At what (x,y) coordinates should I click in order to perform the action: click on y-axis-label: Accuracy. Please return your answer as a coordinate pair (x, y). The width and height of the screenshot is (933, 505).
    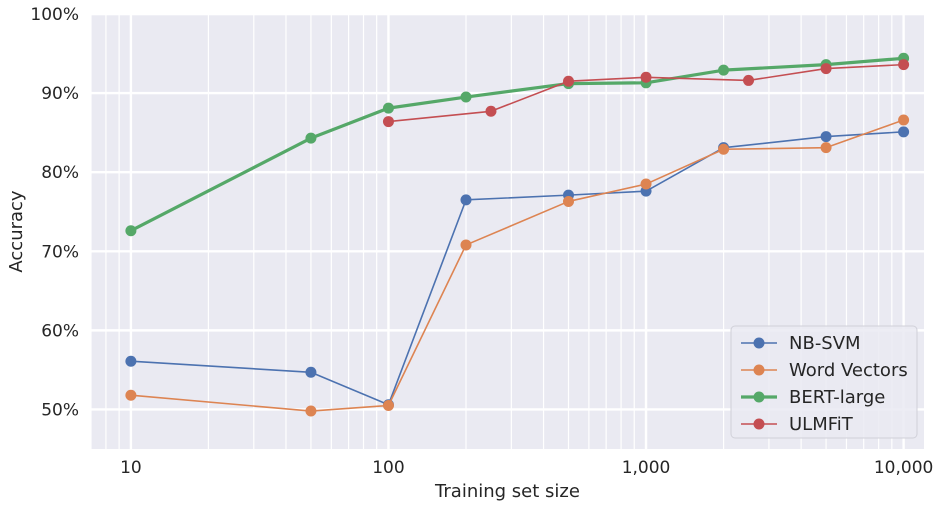
    Looking at the image, I should click on (16, 231).